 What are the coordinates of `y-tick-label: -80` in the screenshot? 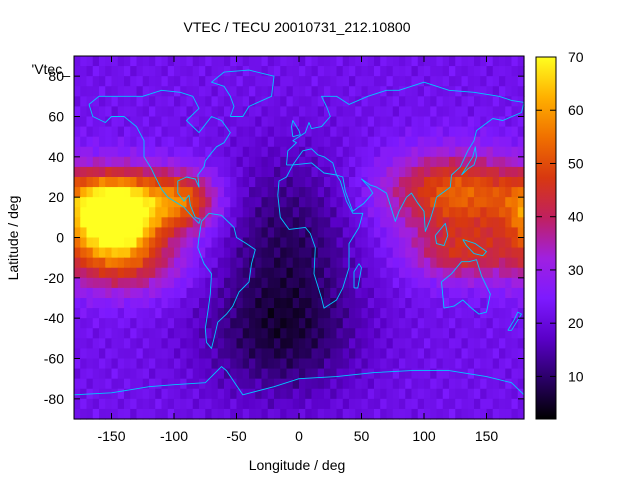 It's located at (54, 399).